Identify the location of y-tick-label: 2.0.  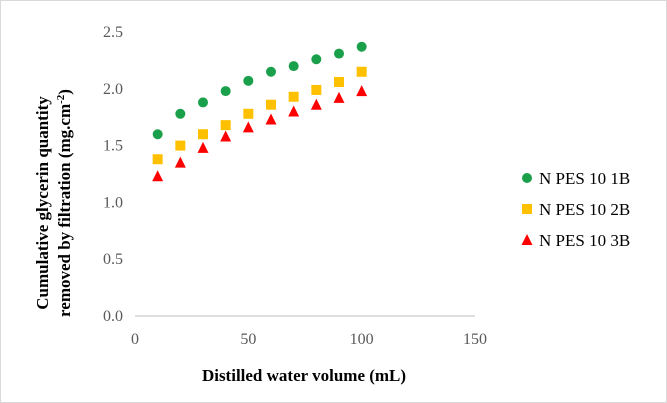
(113, 89).